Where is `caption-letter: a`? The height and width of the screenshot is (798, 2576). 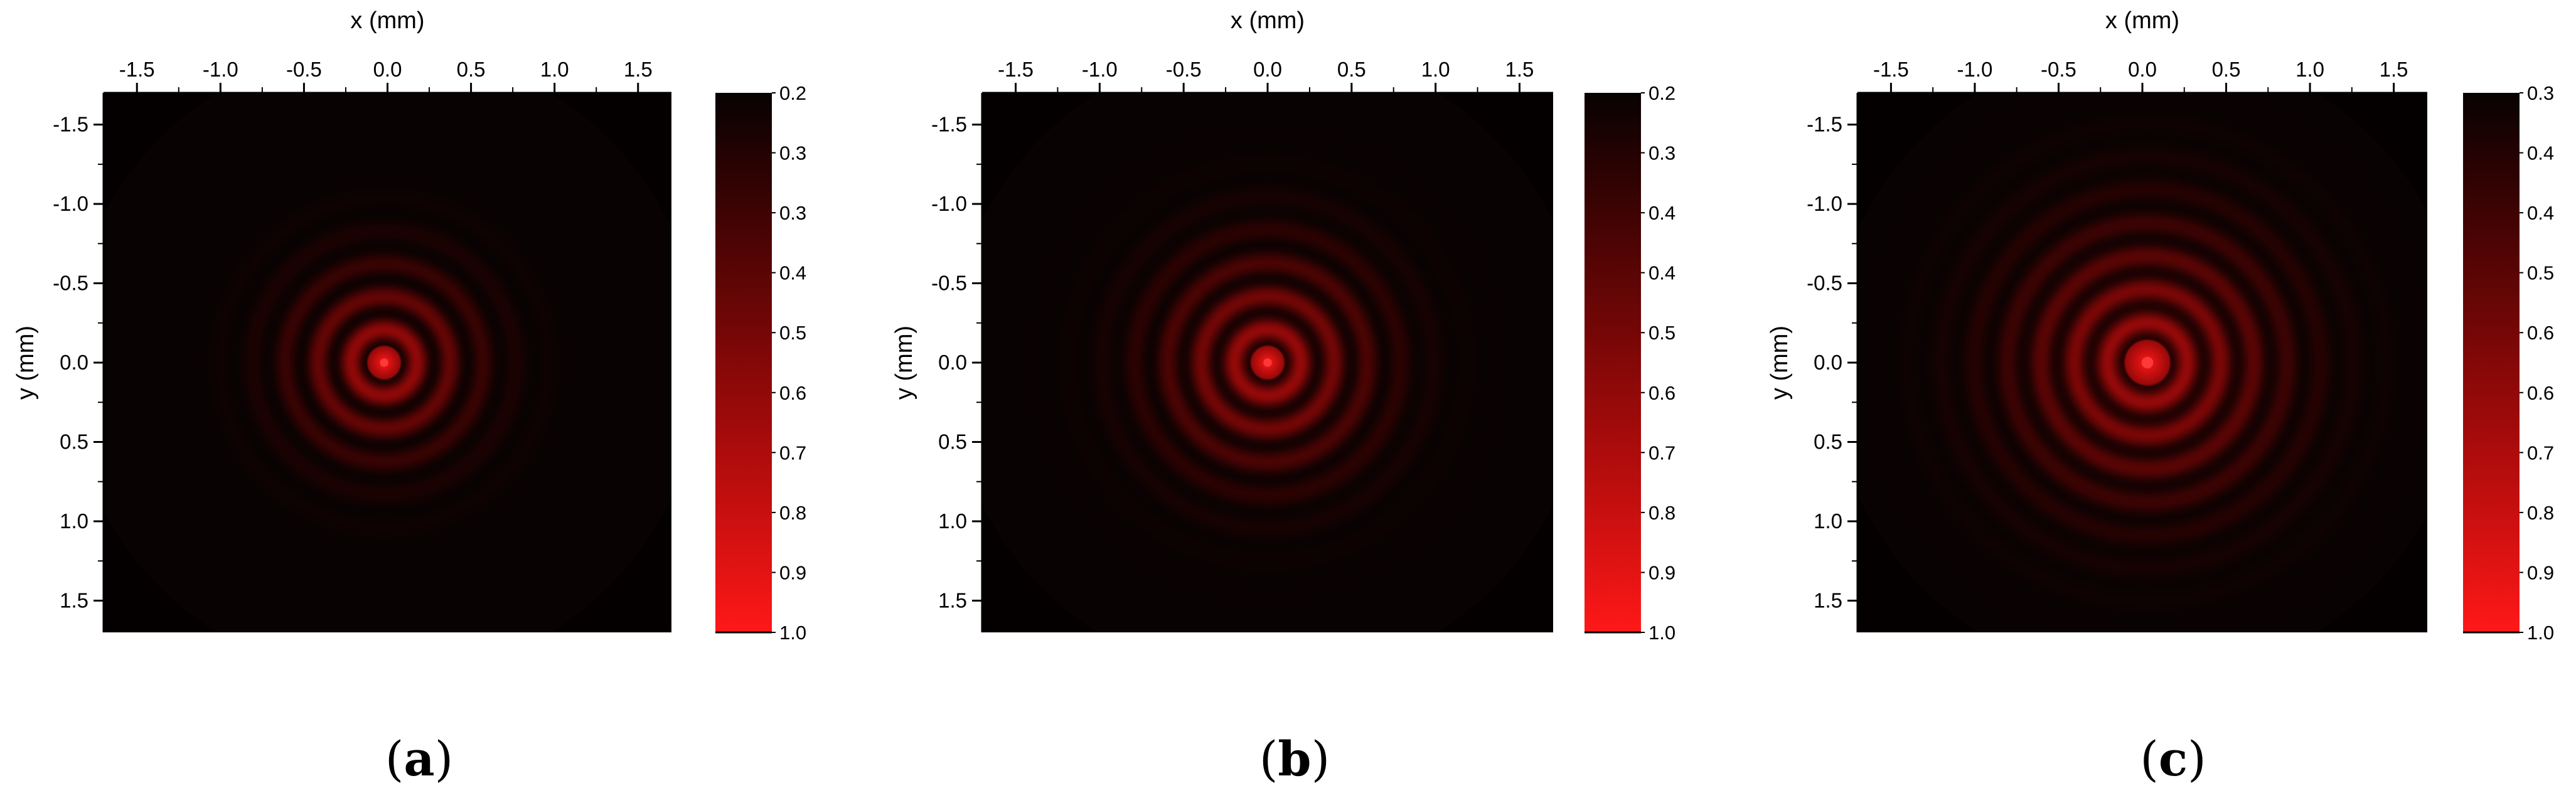 caption-letter: a is located at coordinates (419, 759).